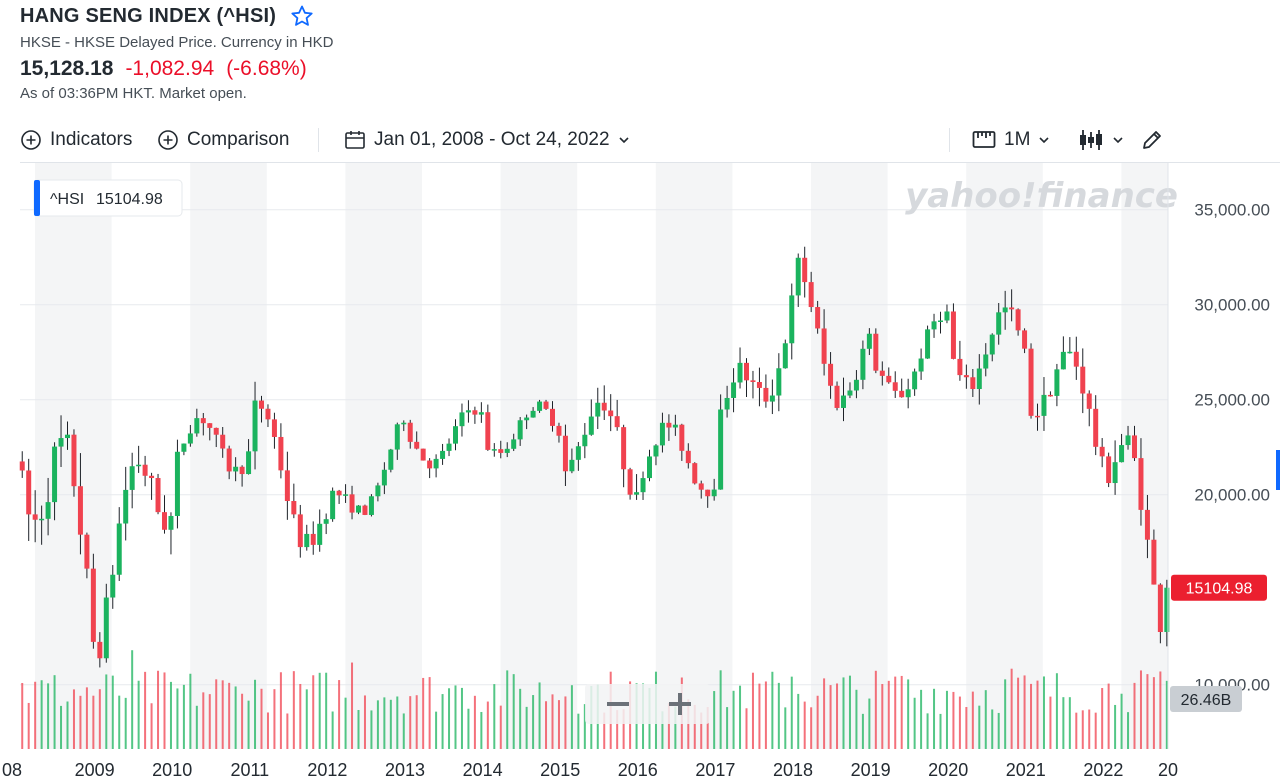  Describe the element at coordinates (76, 140) in the screenshot. I see `indicators-button: Indicators` at that location.